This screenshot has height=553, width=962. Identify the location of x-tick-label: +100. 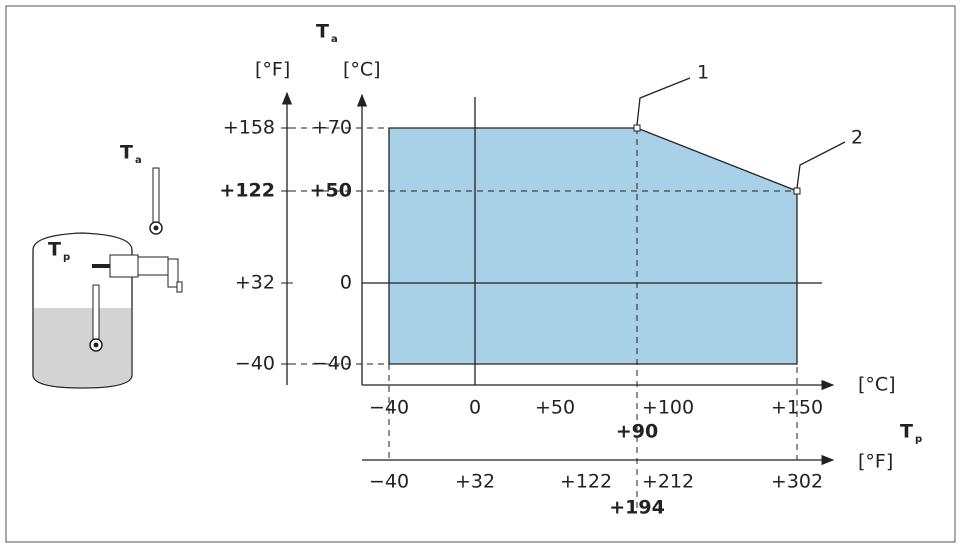
(668, 408).